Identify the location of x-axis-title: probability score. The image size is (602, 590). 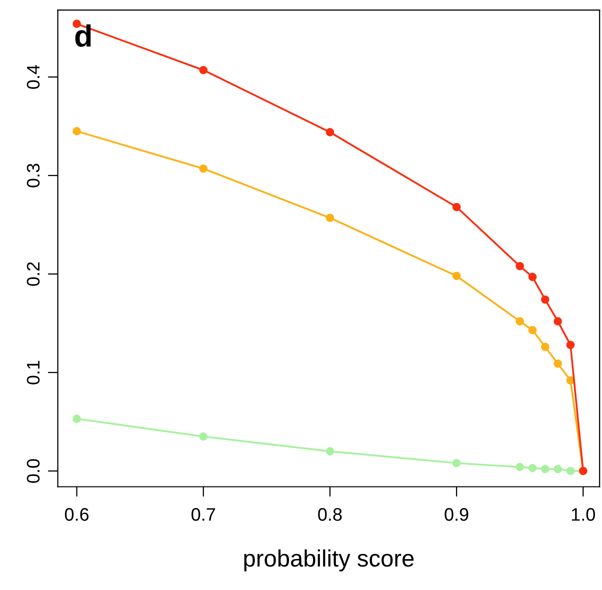
(329, 560).